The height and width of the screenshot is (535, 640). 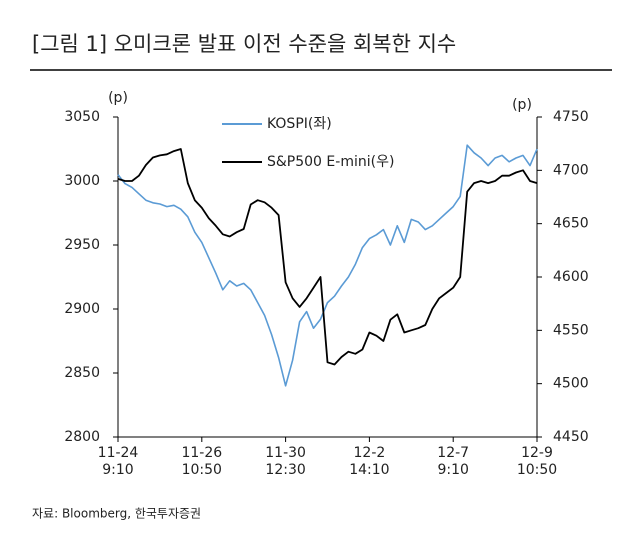 What do you see at coordinates (571, 330) in the screenshot?
I see `y2-tick-label: 4550` at bounding box center [571, 330].